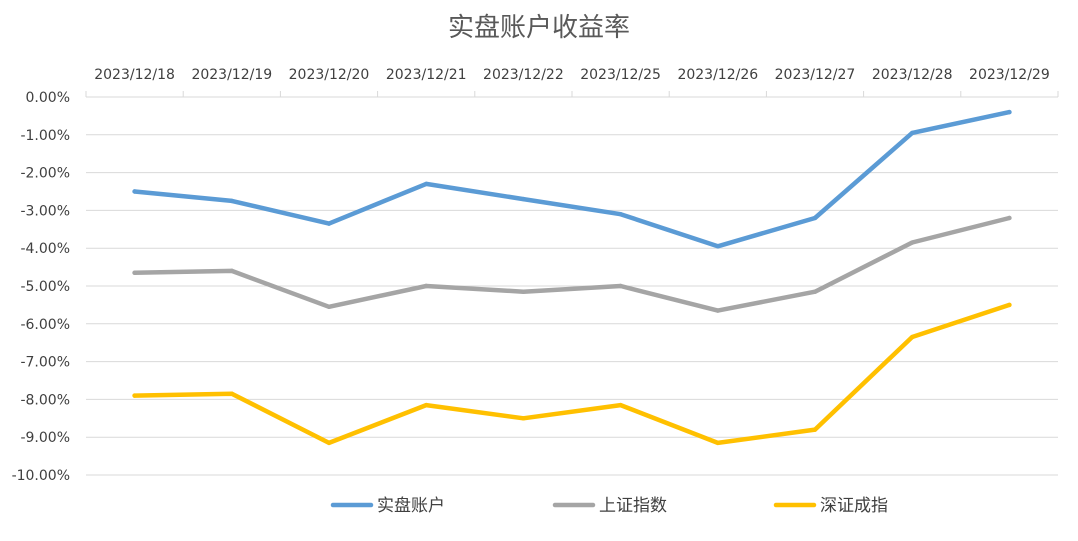  Describe the element at coordinates (41, 476) in the screenshot. I see `y-tick-label: -10.00%` at that location.